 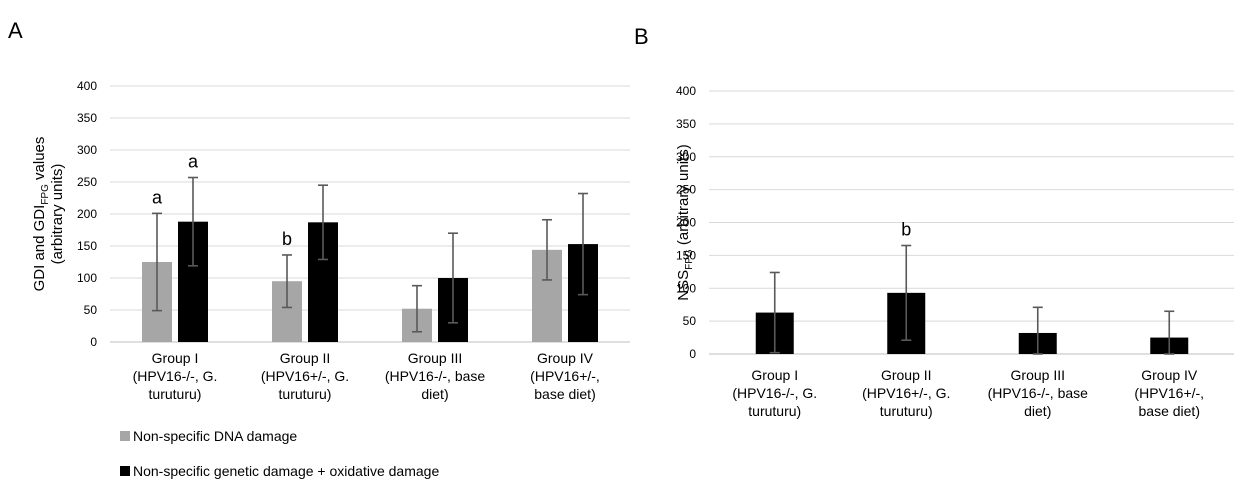 I want to click on panel-label-b: B, so click(x=641, y=36).